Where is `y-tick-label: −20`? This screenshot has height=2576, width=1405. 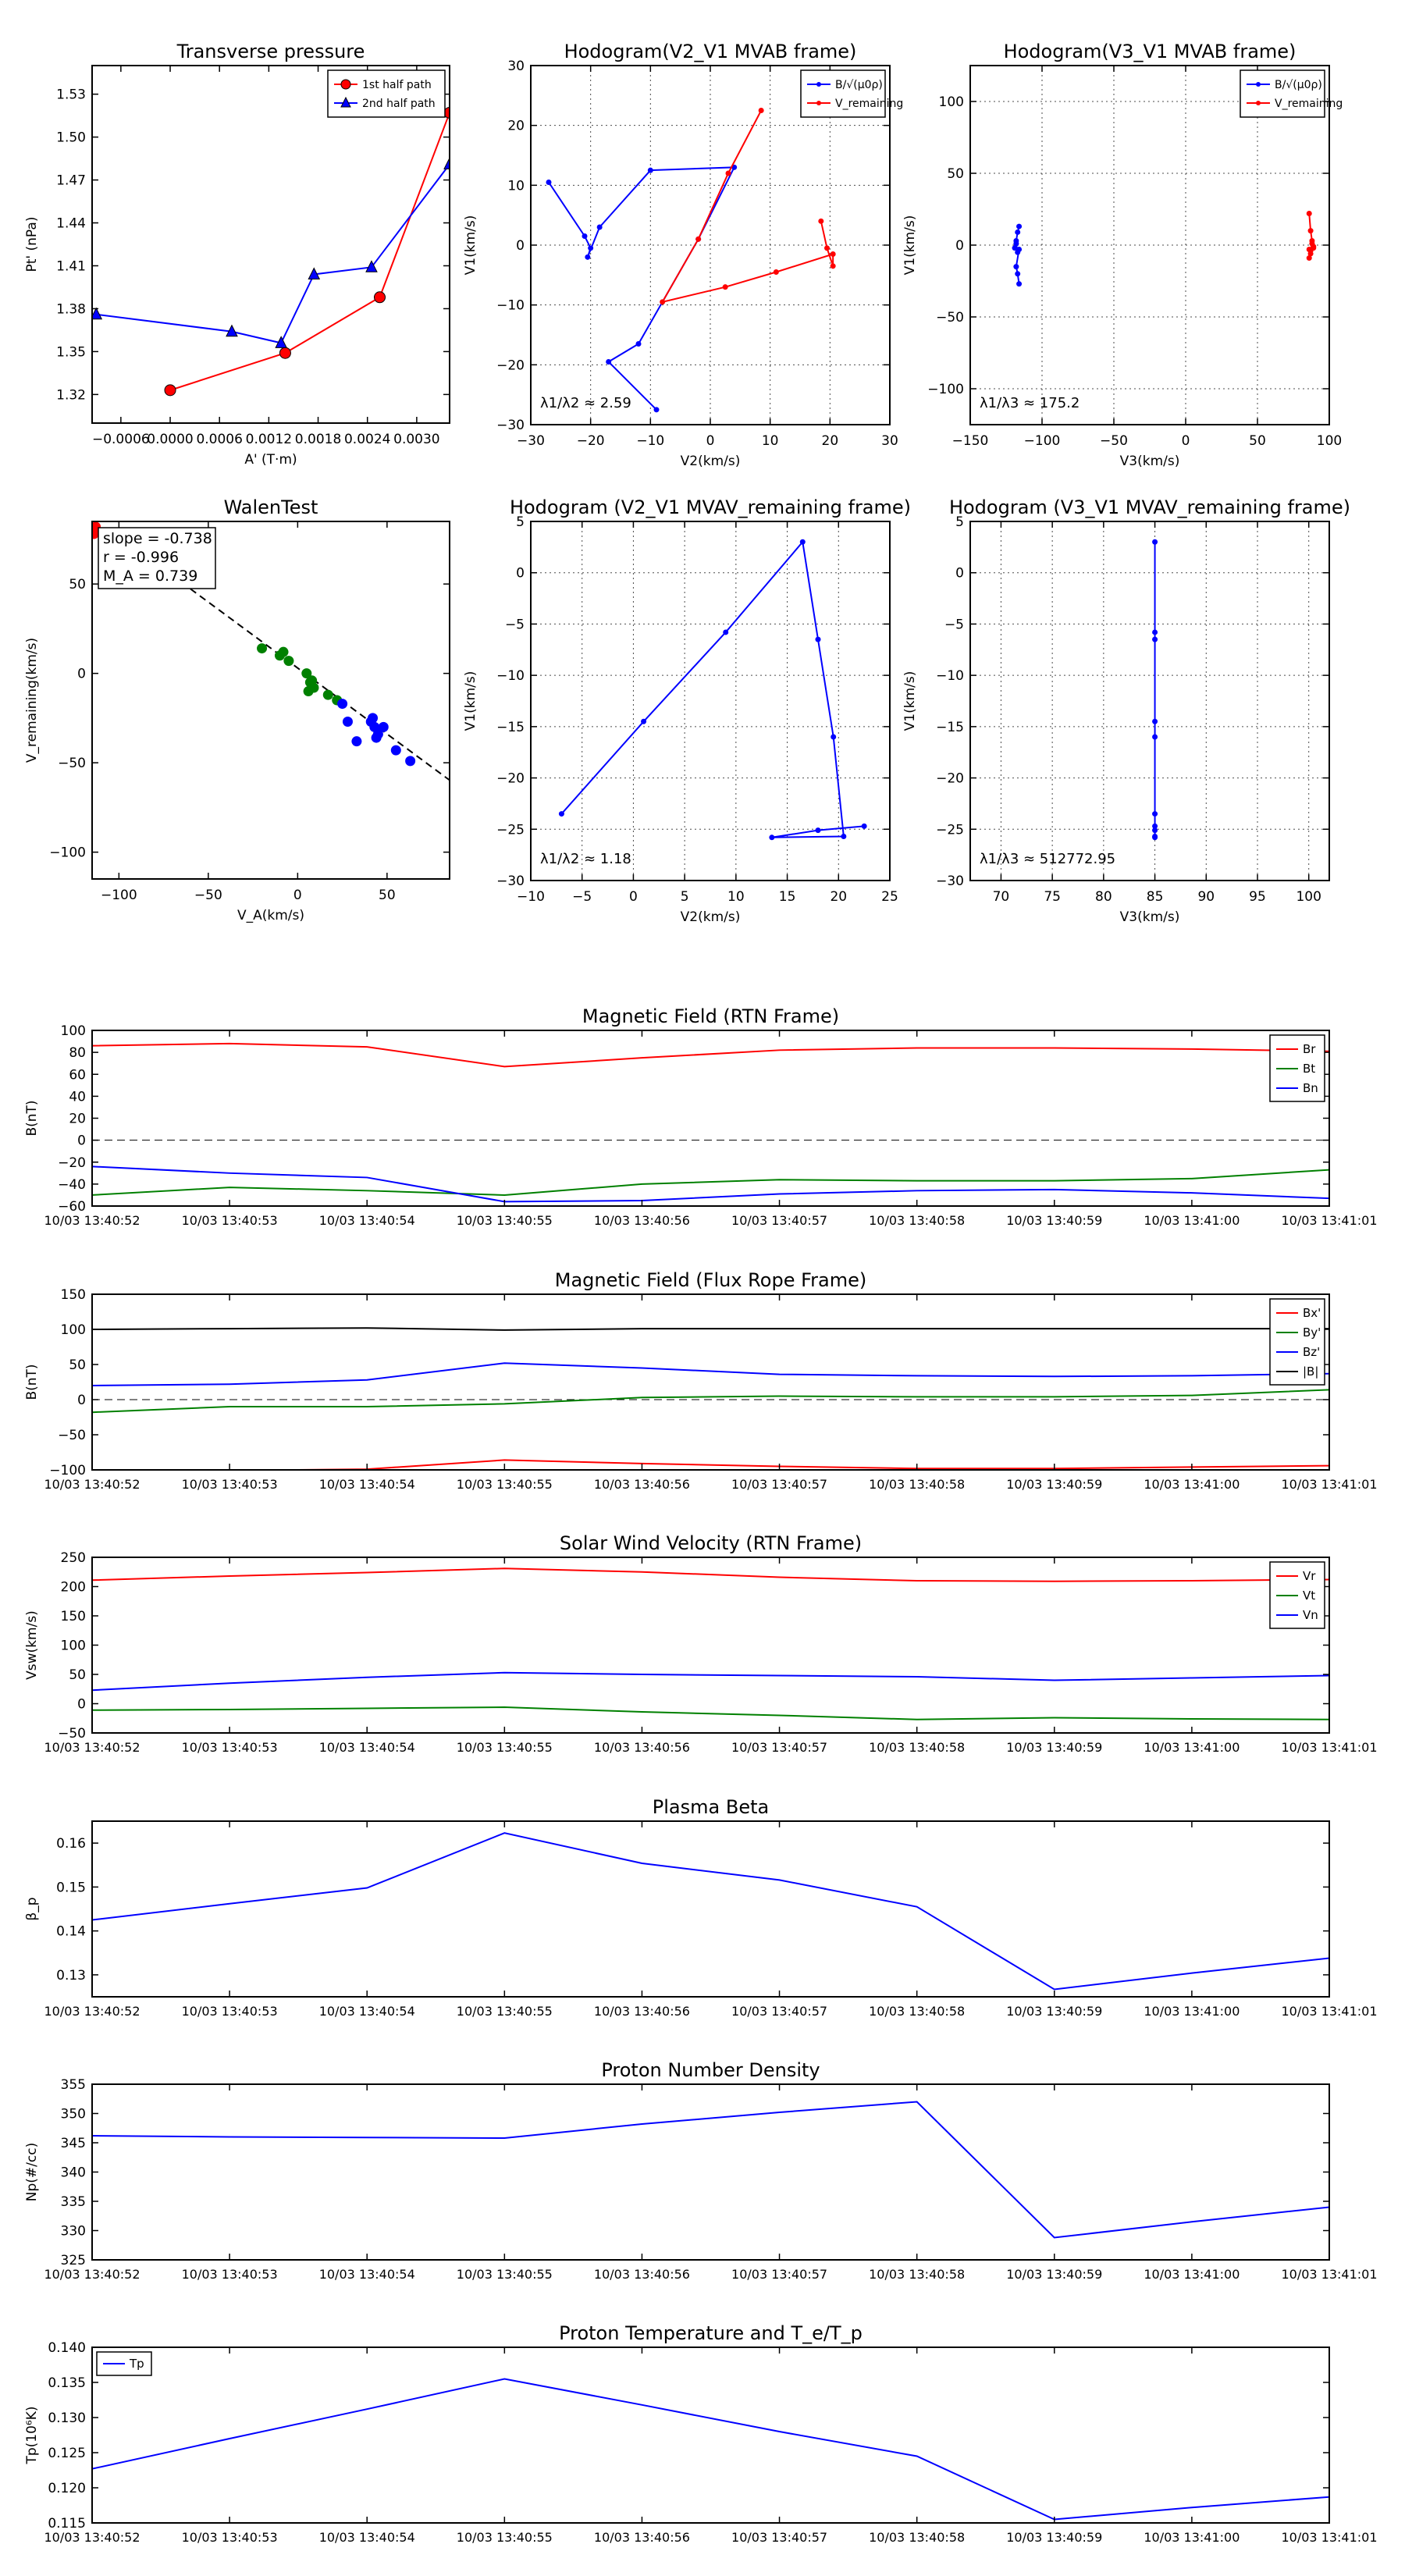 y-tick-label: −20 is located at coordinates (72, 1163).